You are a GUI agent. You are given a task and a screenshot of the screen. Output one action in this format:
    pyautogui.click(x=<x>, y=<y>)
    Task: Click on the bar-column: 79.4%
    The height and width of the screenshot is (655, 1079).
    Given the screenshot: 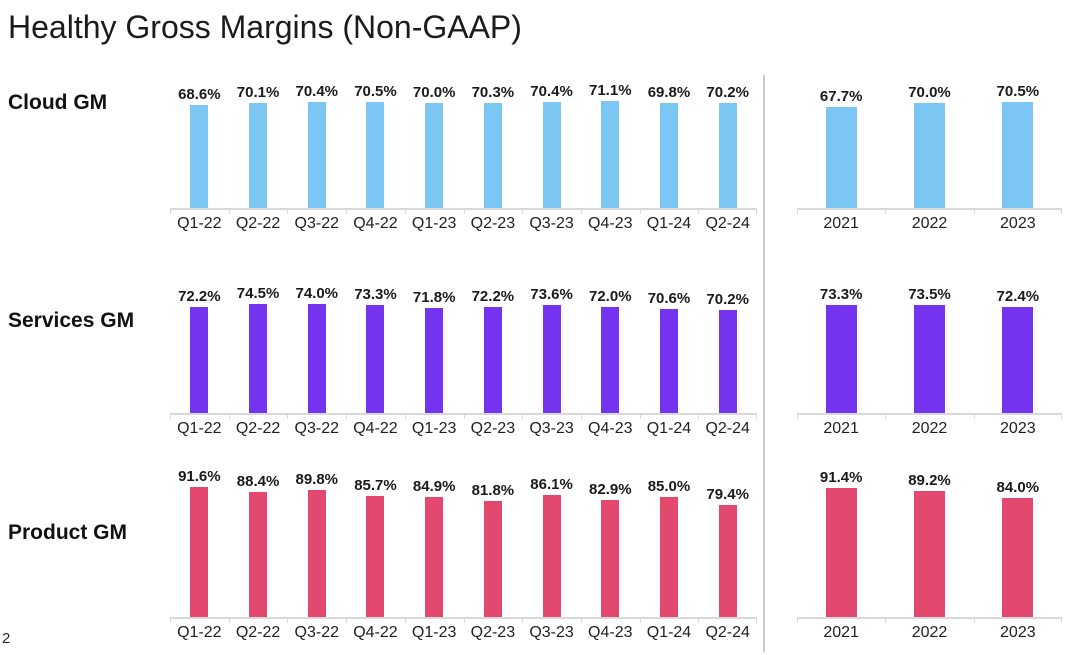 What is the action you would take?
    pyautogui.click(x=727, y=551)
    